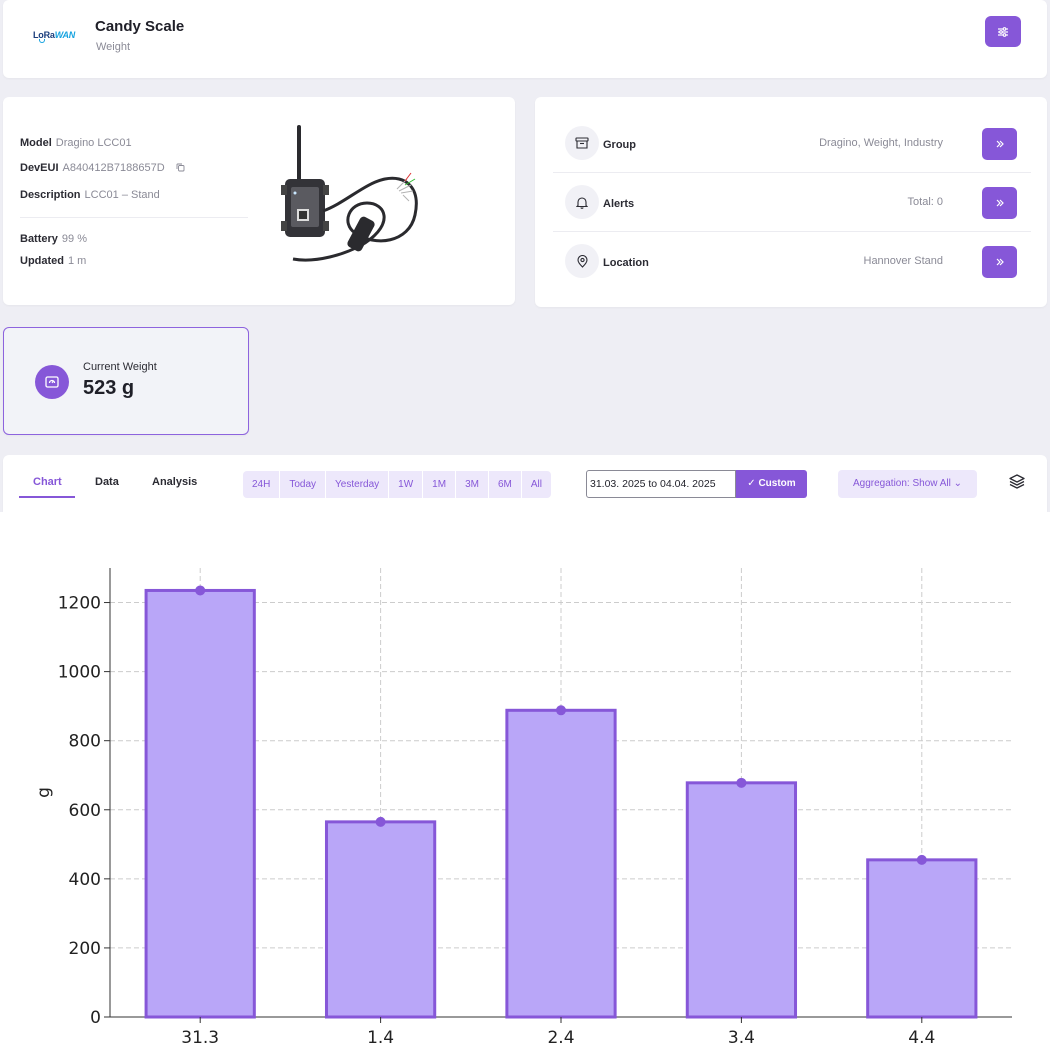  I want to click on x-tick-label: 3.4, so click(741, 1037).